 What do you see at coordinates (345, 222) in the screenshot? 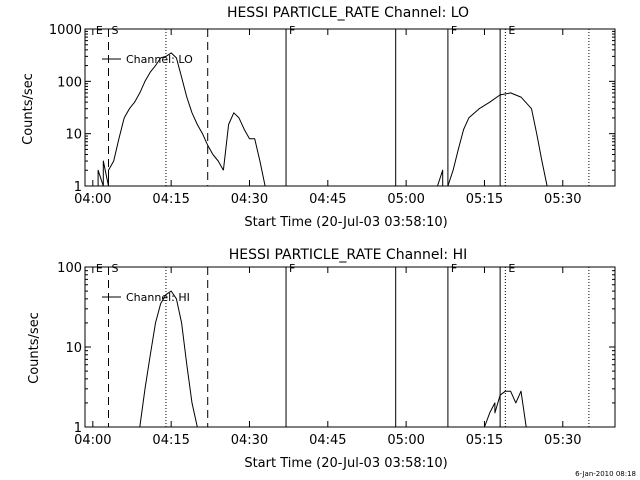
I see `x-axis-label-lo: Start Time (20-Jul-03 03:58:10)` at bounding box center [345, 222].